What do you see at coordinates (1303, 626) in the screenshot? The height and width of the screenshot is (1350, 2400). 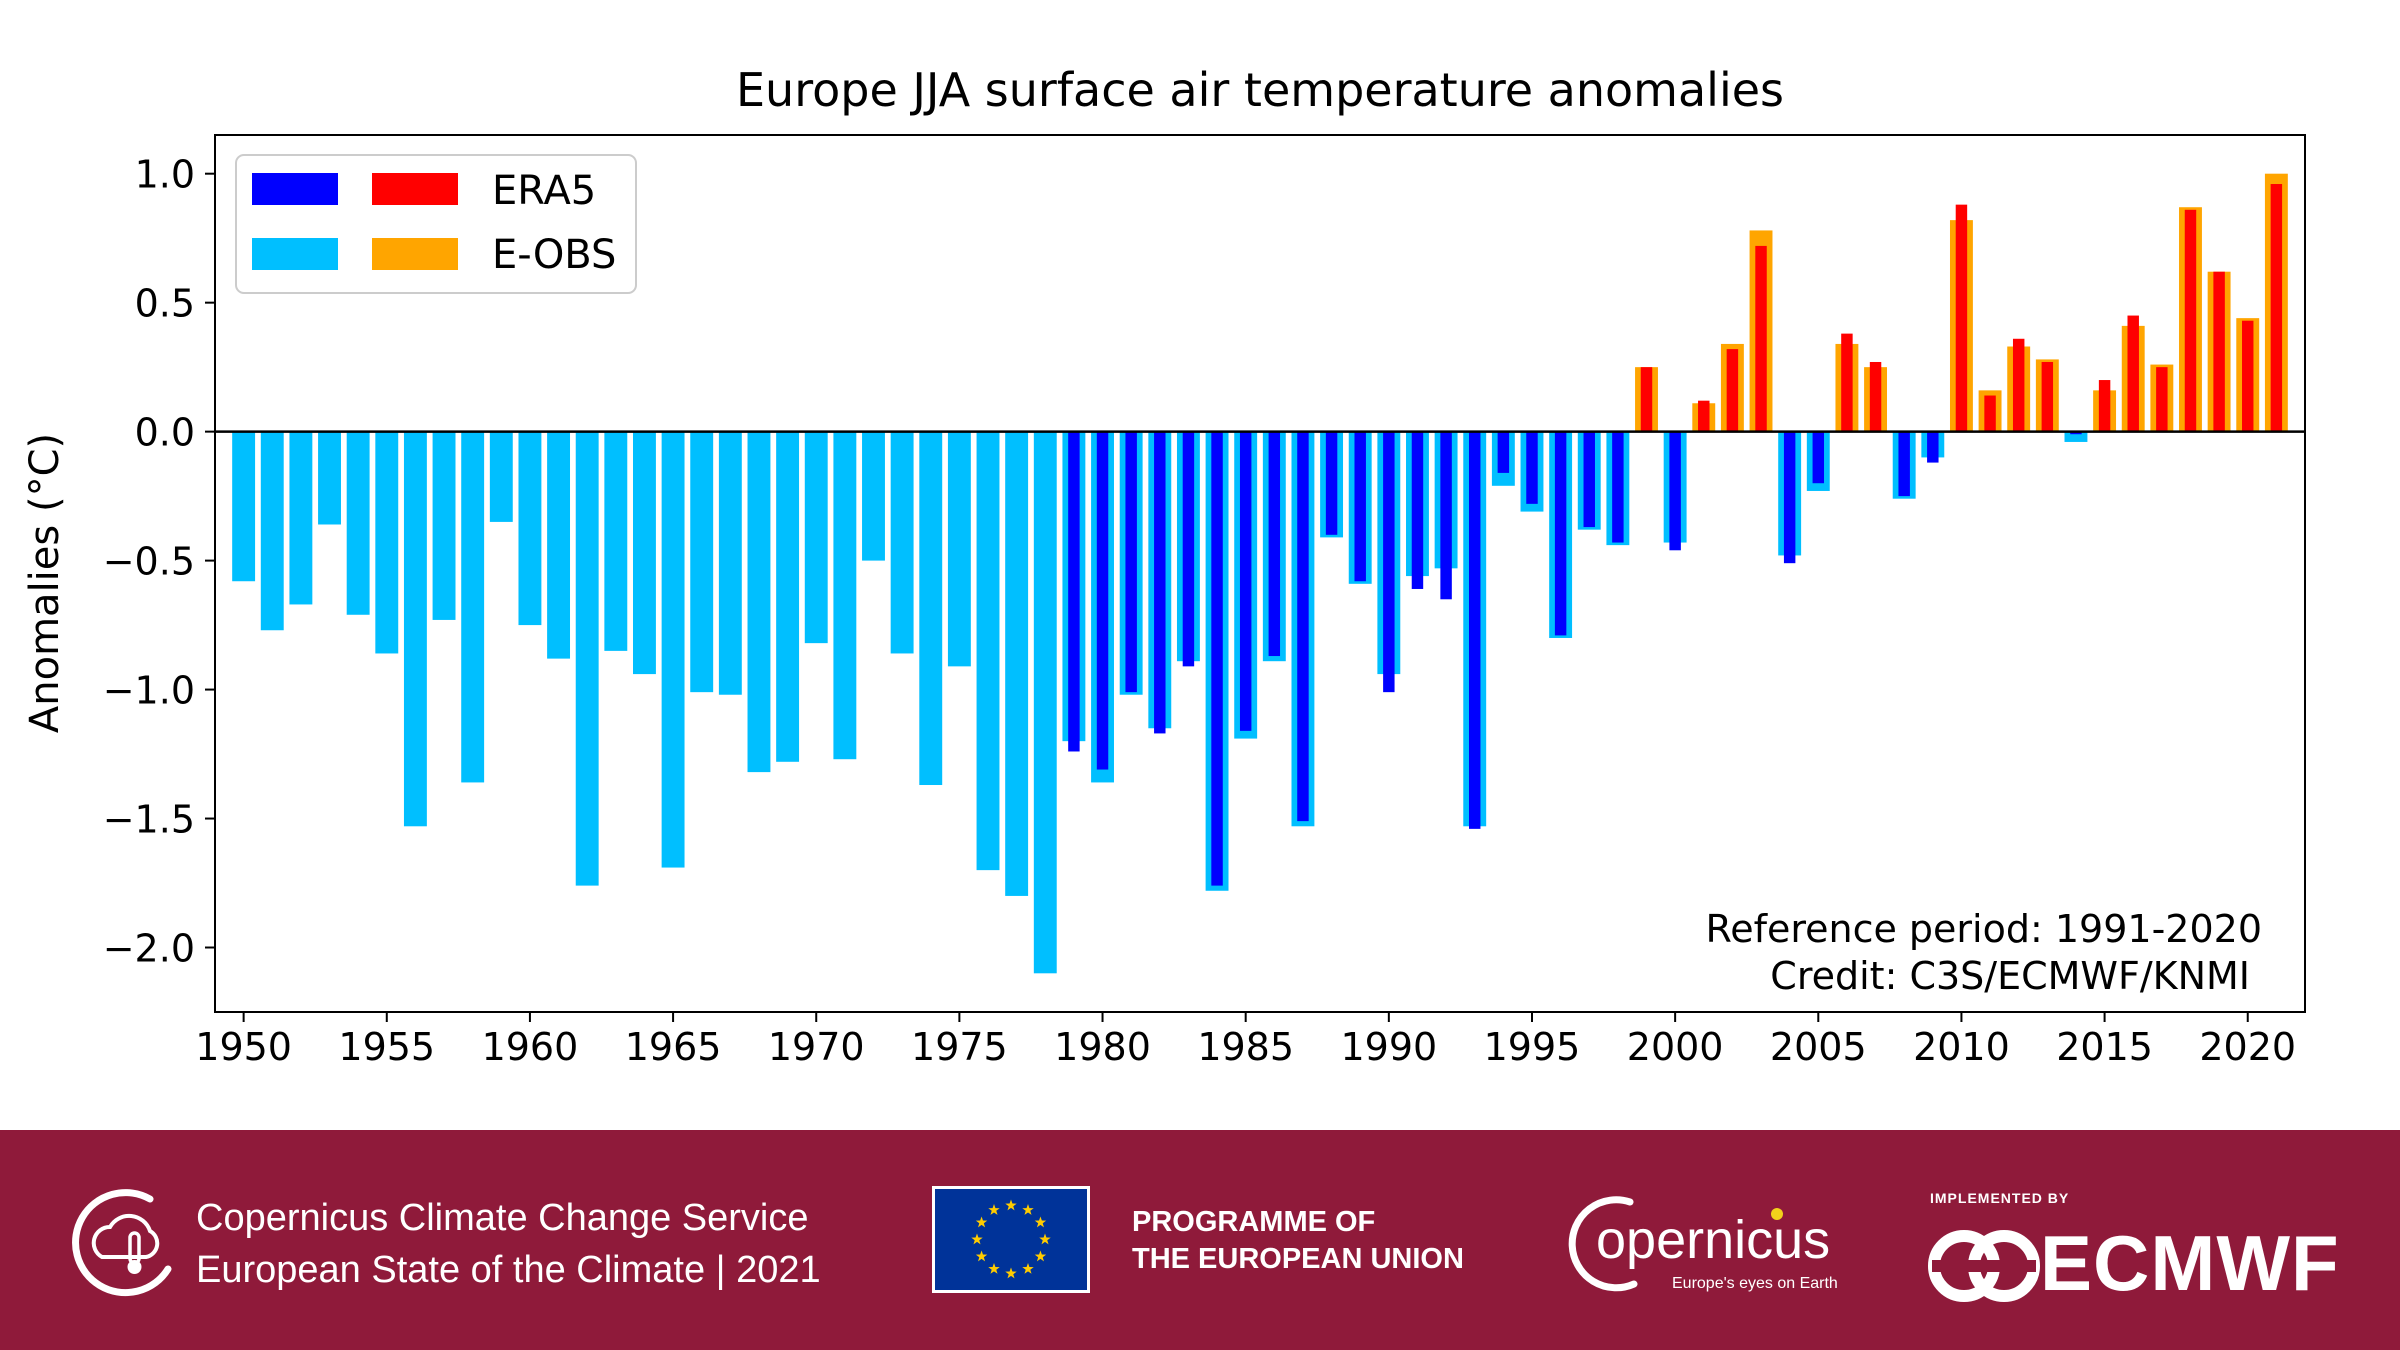 I see `era5-bar-1987` at bounding box center [1303, 626].